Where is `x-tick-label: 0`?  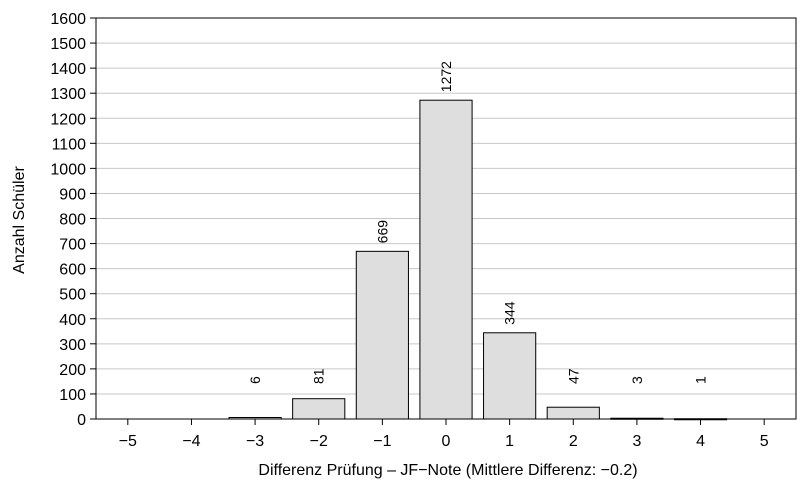 x-tick-label: 0 is located at coordinates (446, 441).